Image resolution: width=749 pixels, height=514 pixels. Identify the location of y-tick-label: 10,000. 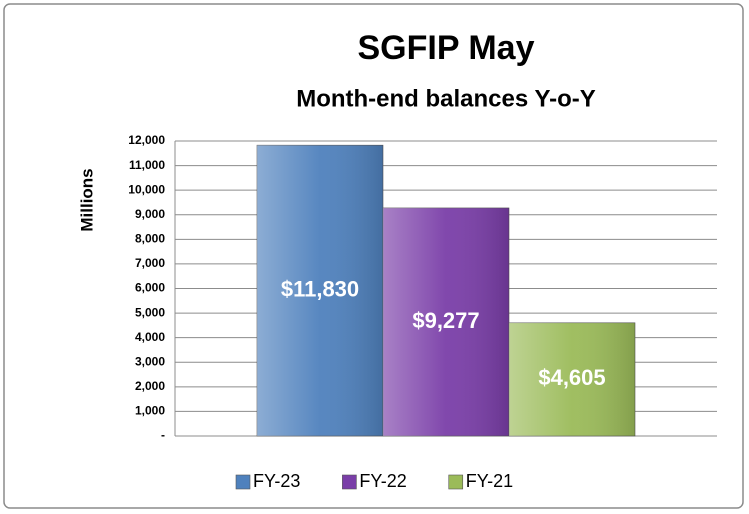
(146, 189).